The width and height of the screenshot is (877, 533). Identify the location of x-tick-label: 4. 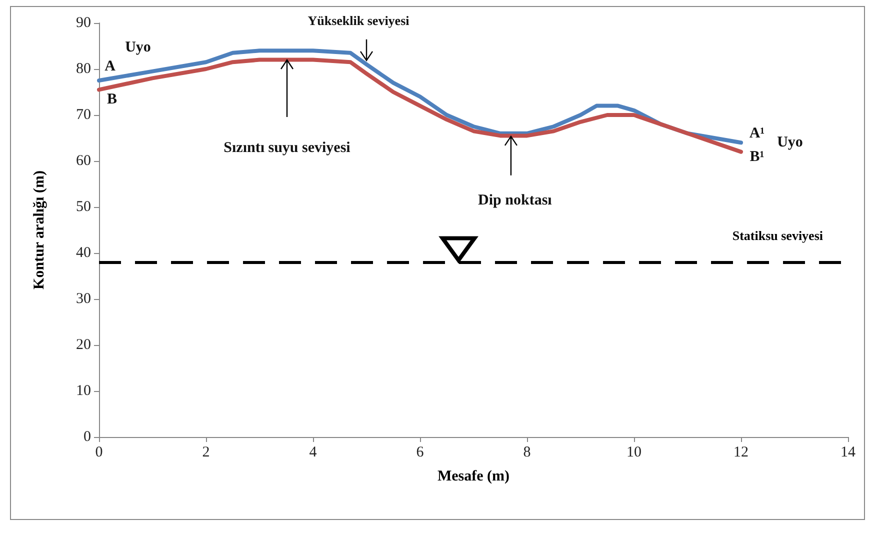
(313, 452).